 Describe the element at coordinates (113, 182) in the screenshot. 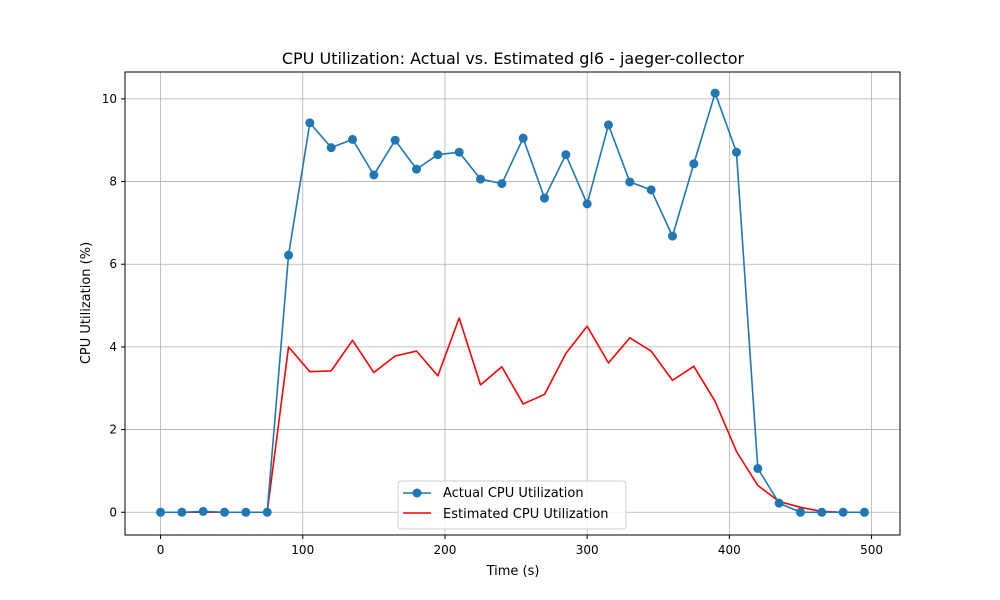

I see `y-tick-label: 8` at that location.